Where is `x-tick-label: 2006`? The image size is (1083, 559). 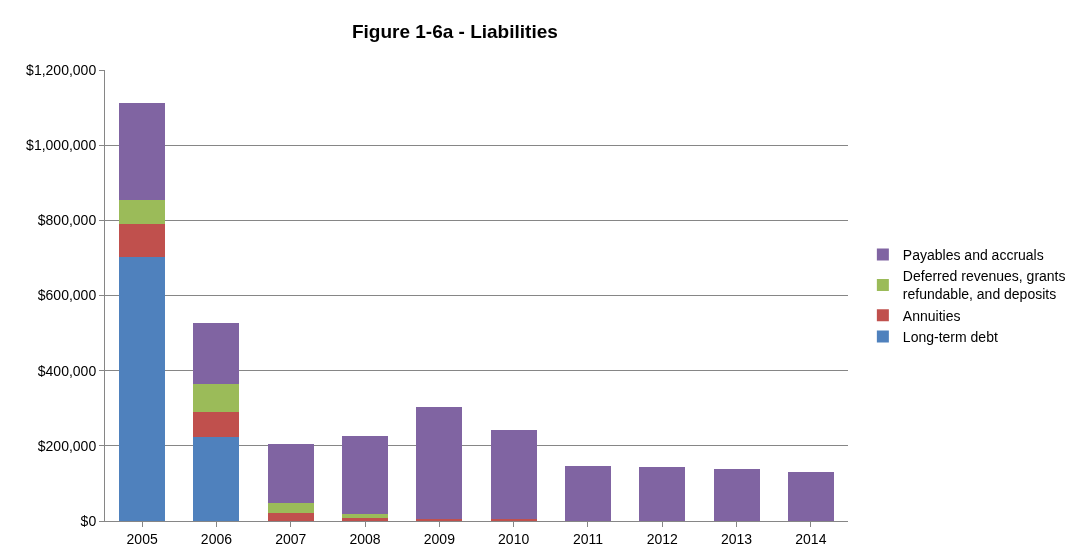
x-tick-label: 2006 is located at coordinates (216, 538).